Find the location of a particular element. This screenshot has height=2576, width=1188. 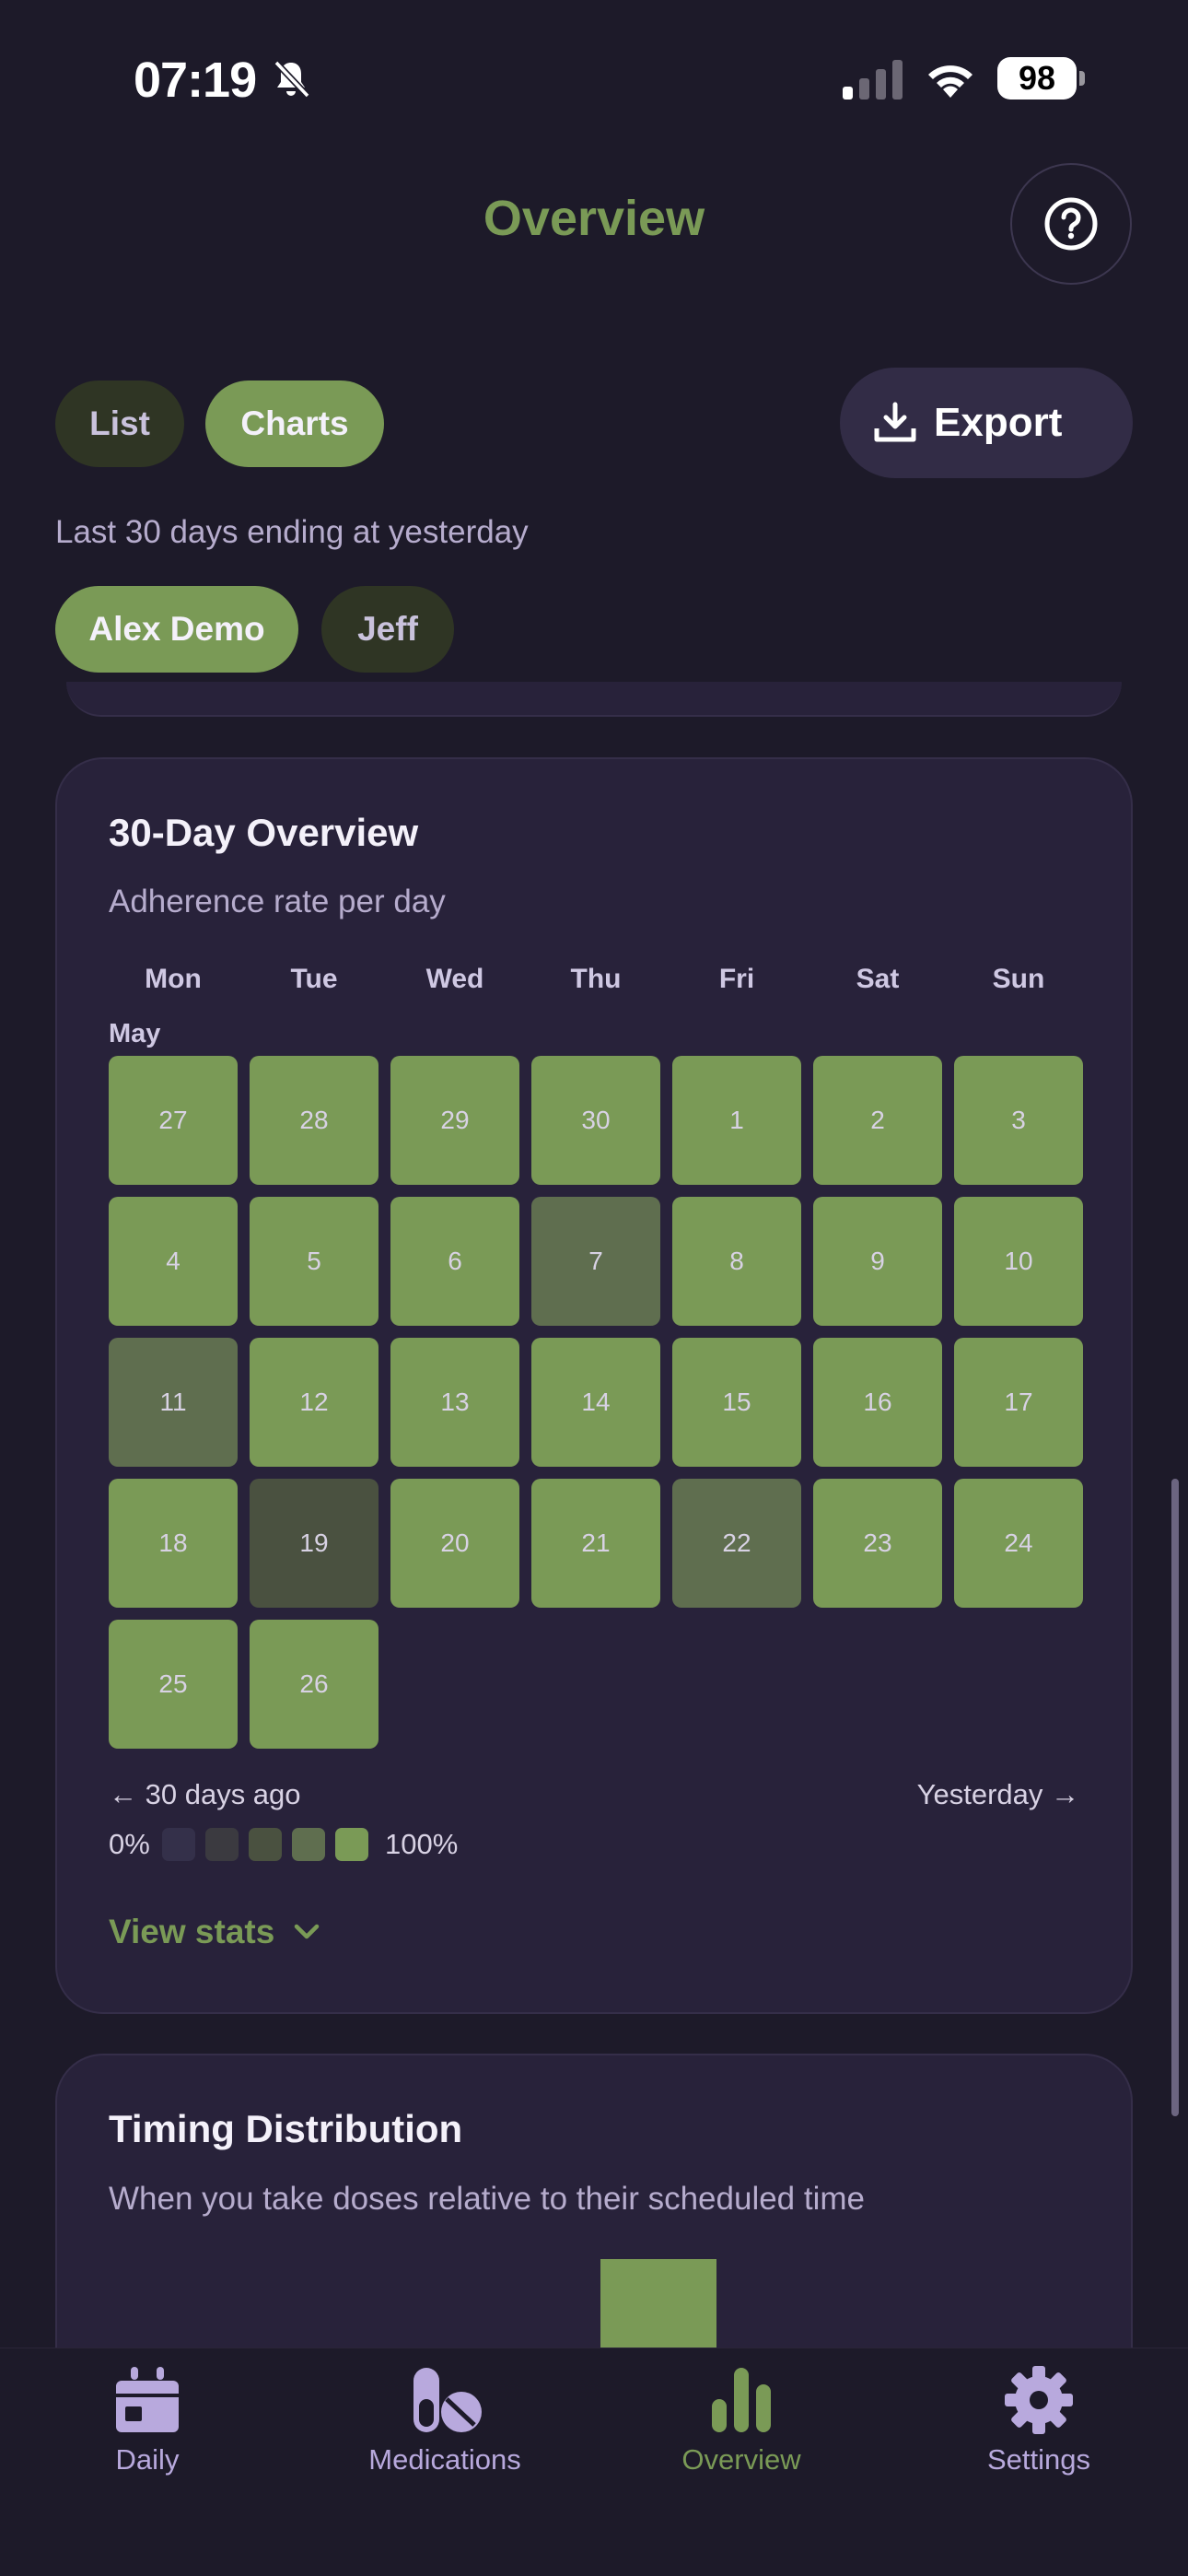

export-button: Export is located at coordinates (986, 423).